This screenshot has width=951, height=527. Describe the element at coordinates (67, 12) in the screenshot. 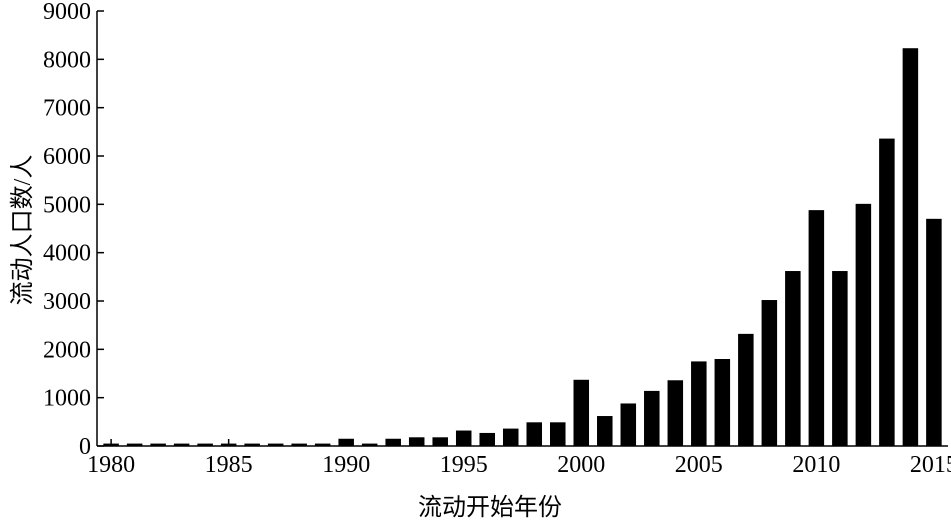

I see `y-tick-label: 9000` at that location.